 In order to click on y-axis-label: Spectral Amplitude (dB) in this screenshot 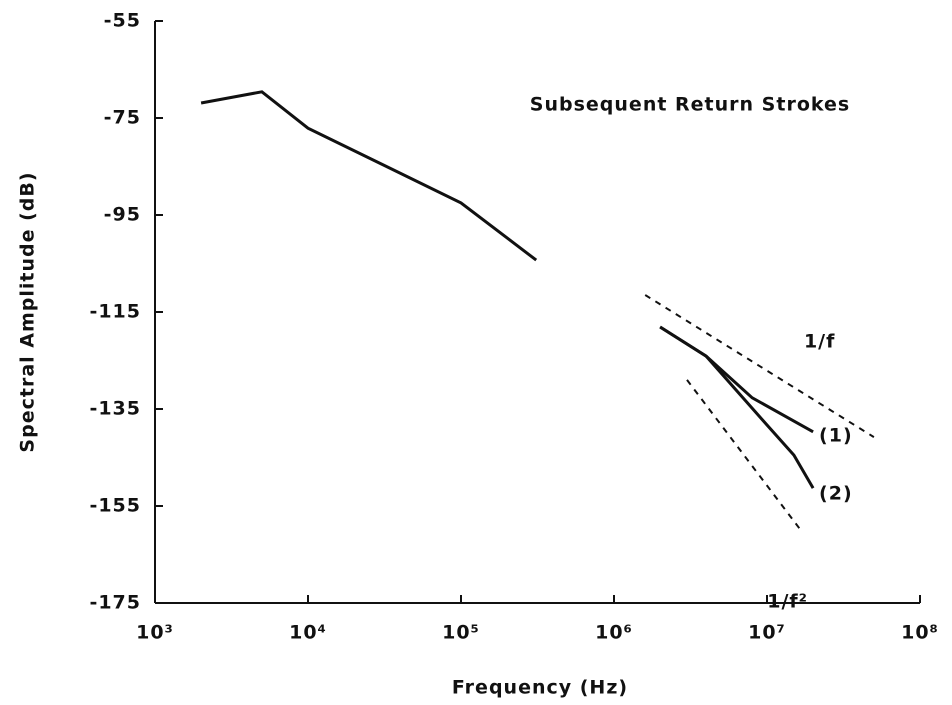, I will do `click(28, 311)`.